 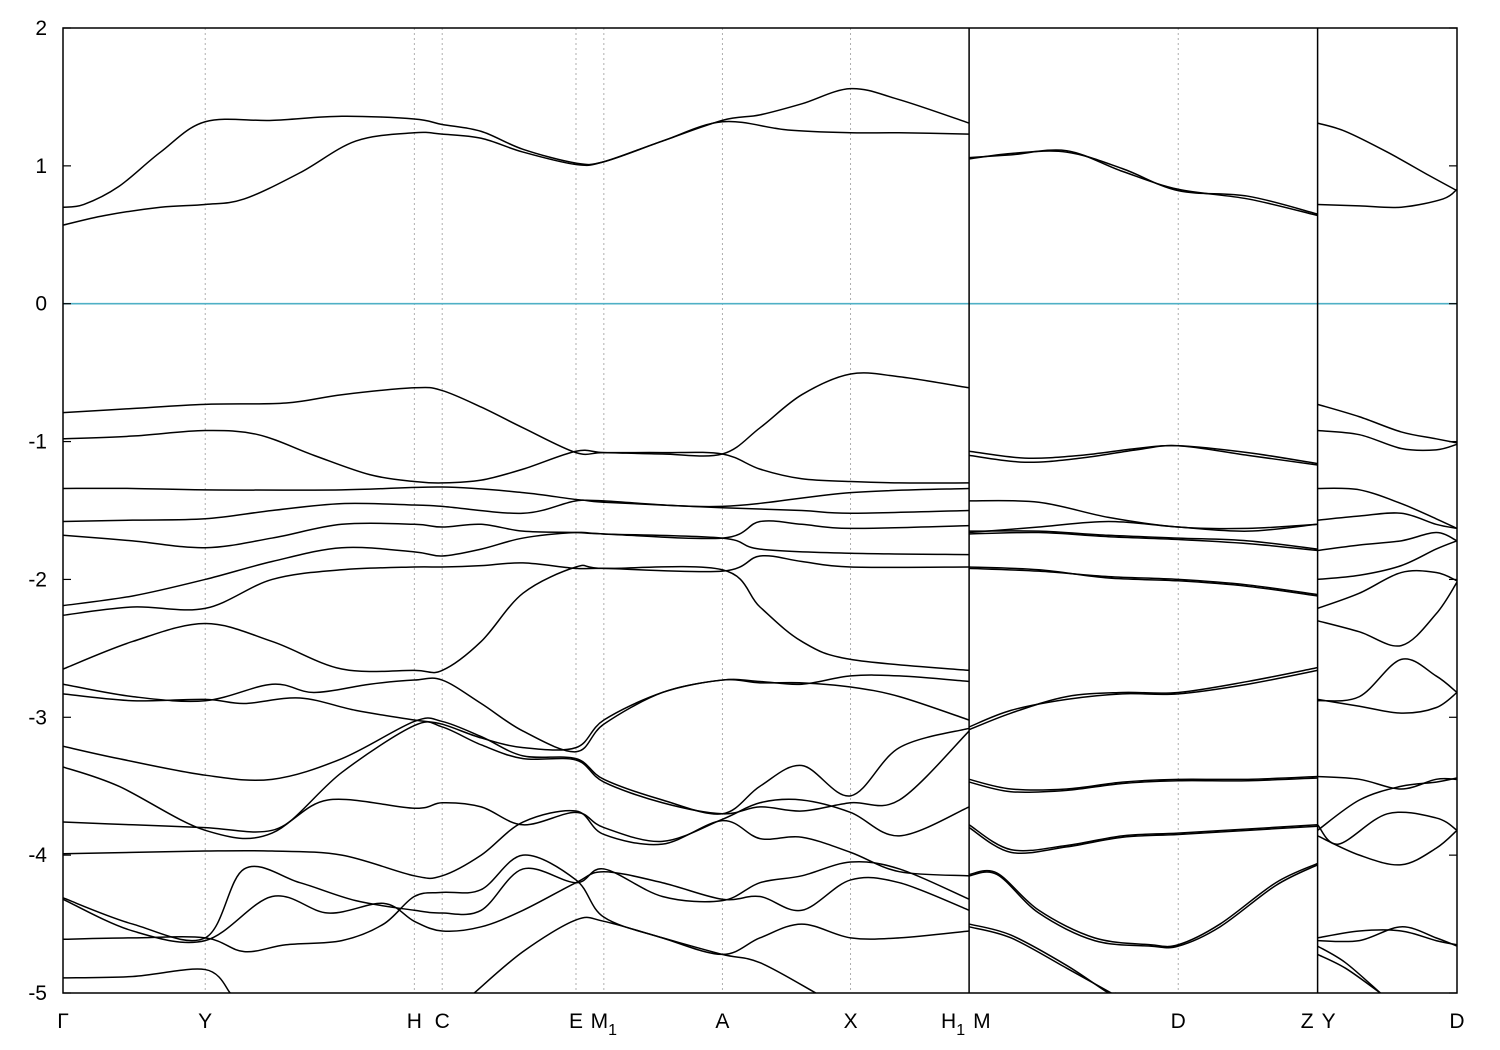 What do you see at coordinates (37, 579) in the screenshot?
I see `y-tick-label: -2` at bounding box center [37, 579].